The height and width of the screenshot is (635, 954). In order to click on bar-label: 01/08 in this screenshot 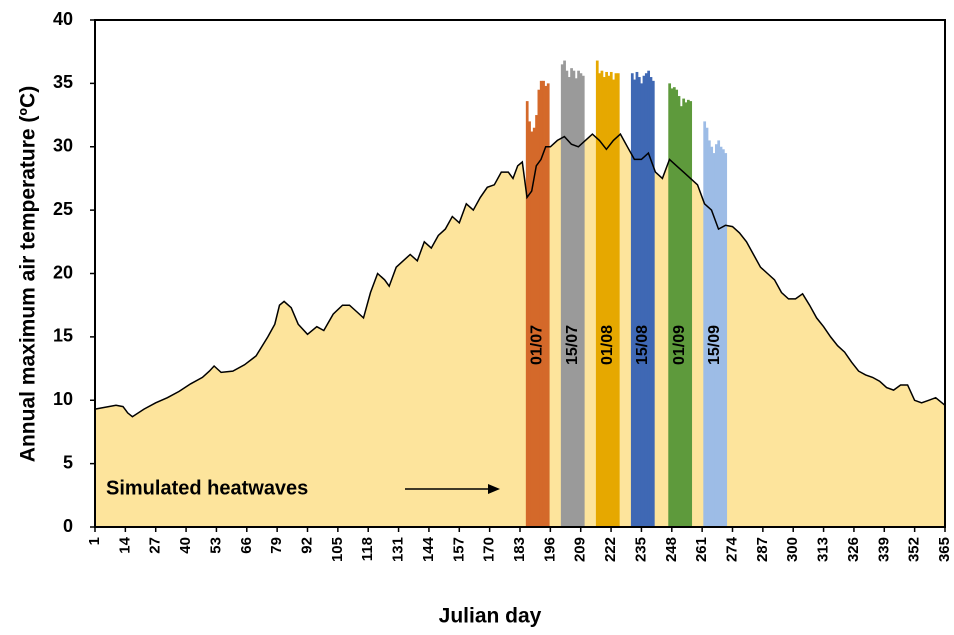, I will do `click(607, 345)`.